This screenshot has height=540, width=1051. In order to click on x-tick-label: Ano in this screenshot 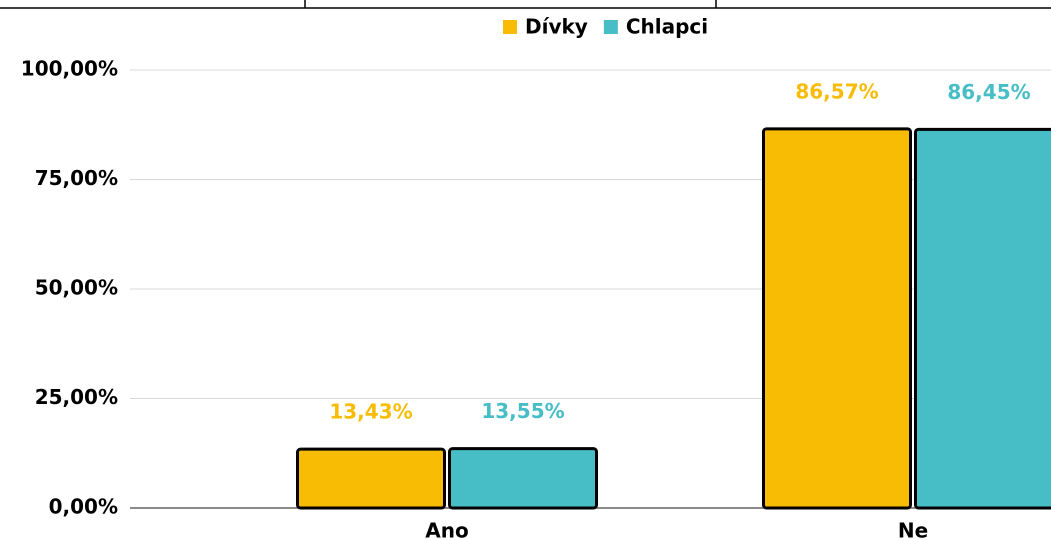, I will do `click(446, 529)`.